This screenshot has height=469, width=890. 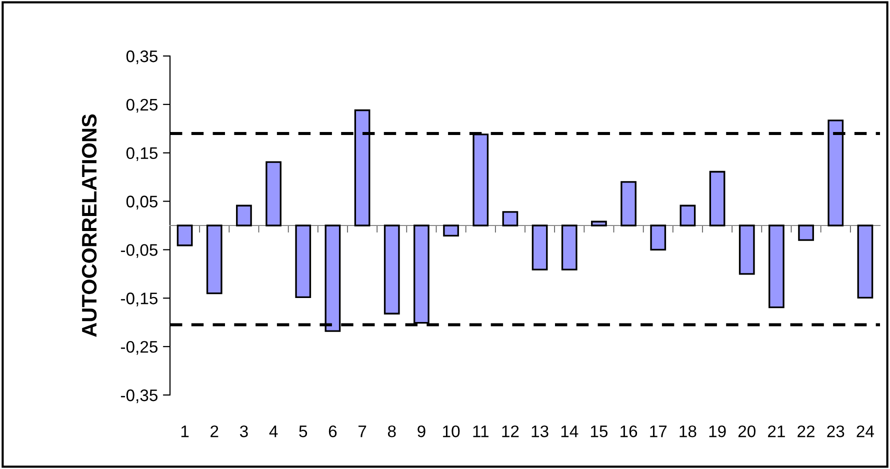 What do you see at coordinates (89, 225) in the screenshot?
I see `y-axis-title: AUTOCORRELATIONS` at bounding box center [89, 225].